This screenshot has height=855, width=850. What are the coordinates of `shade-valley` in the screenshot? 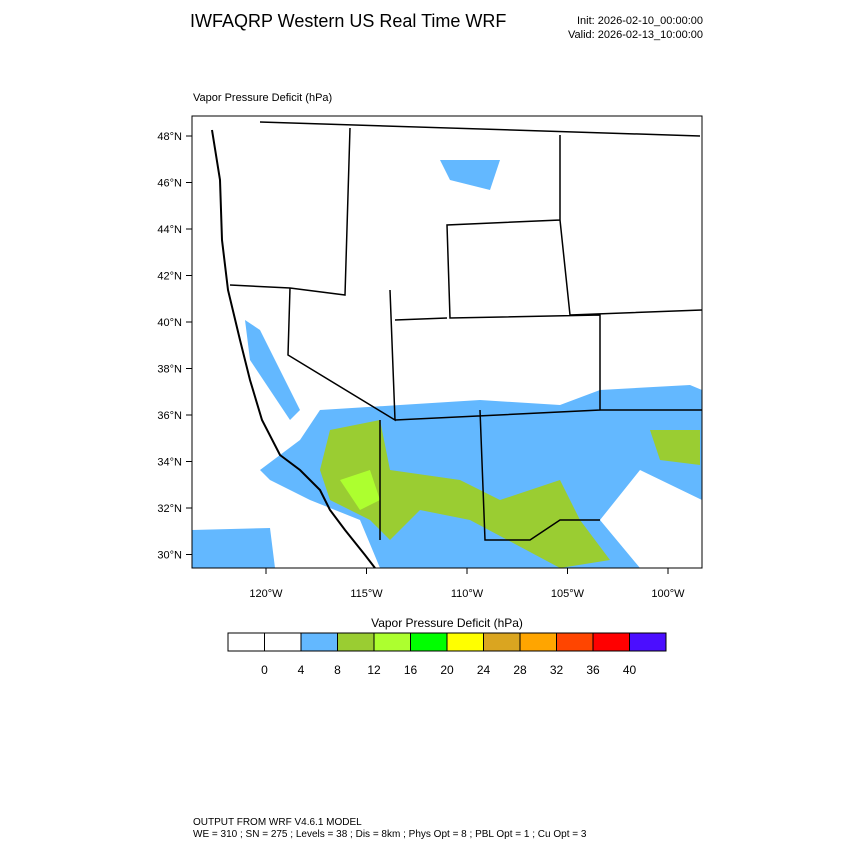 It's located at (272, 370).